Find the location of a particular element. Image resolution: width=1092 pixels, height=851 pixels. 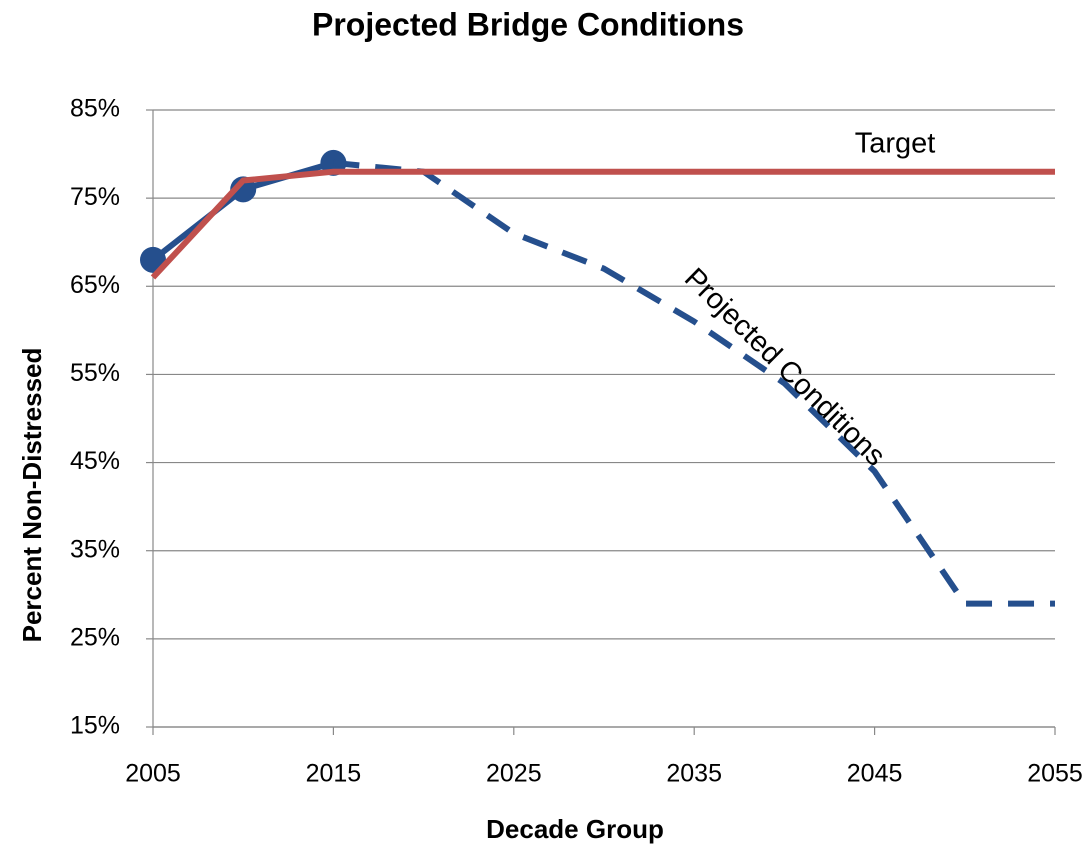

y-tick-label: 25% is located at coordinates (95, 637).